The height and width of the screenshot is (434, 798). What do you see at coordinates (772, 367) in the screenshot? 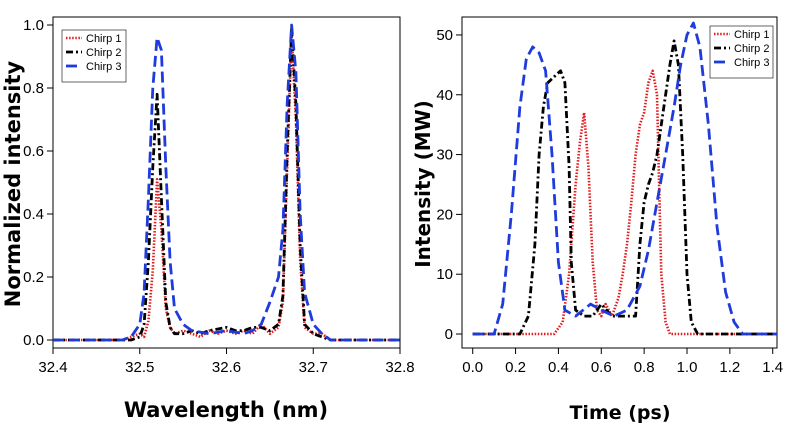
I see `right-x-tick-label: 1.4` at bounding box center [772, 367].